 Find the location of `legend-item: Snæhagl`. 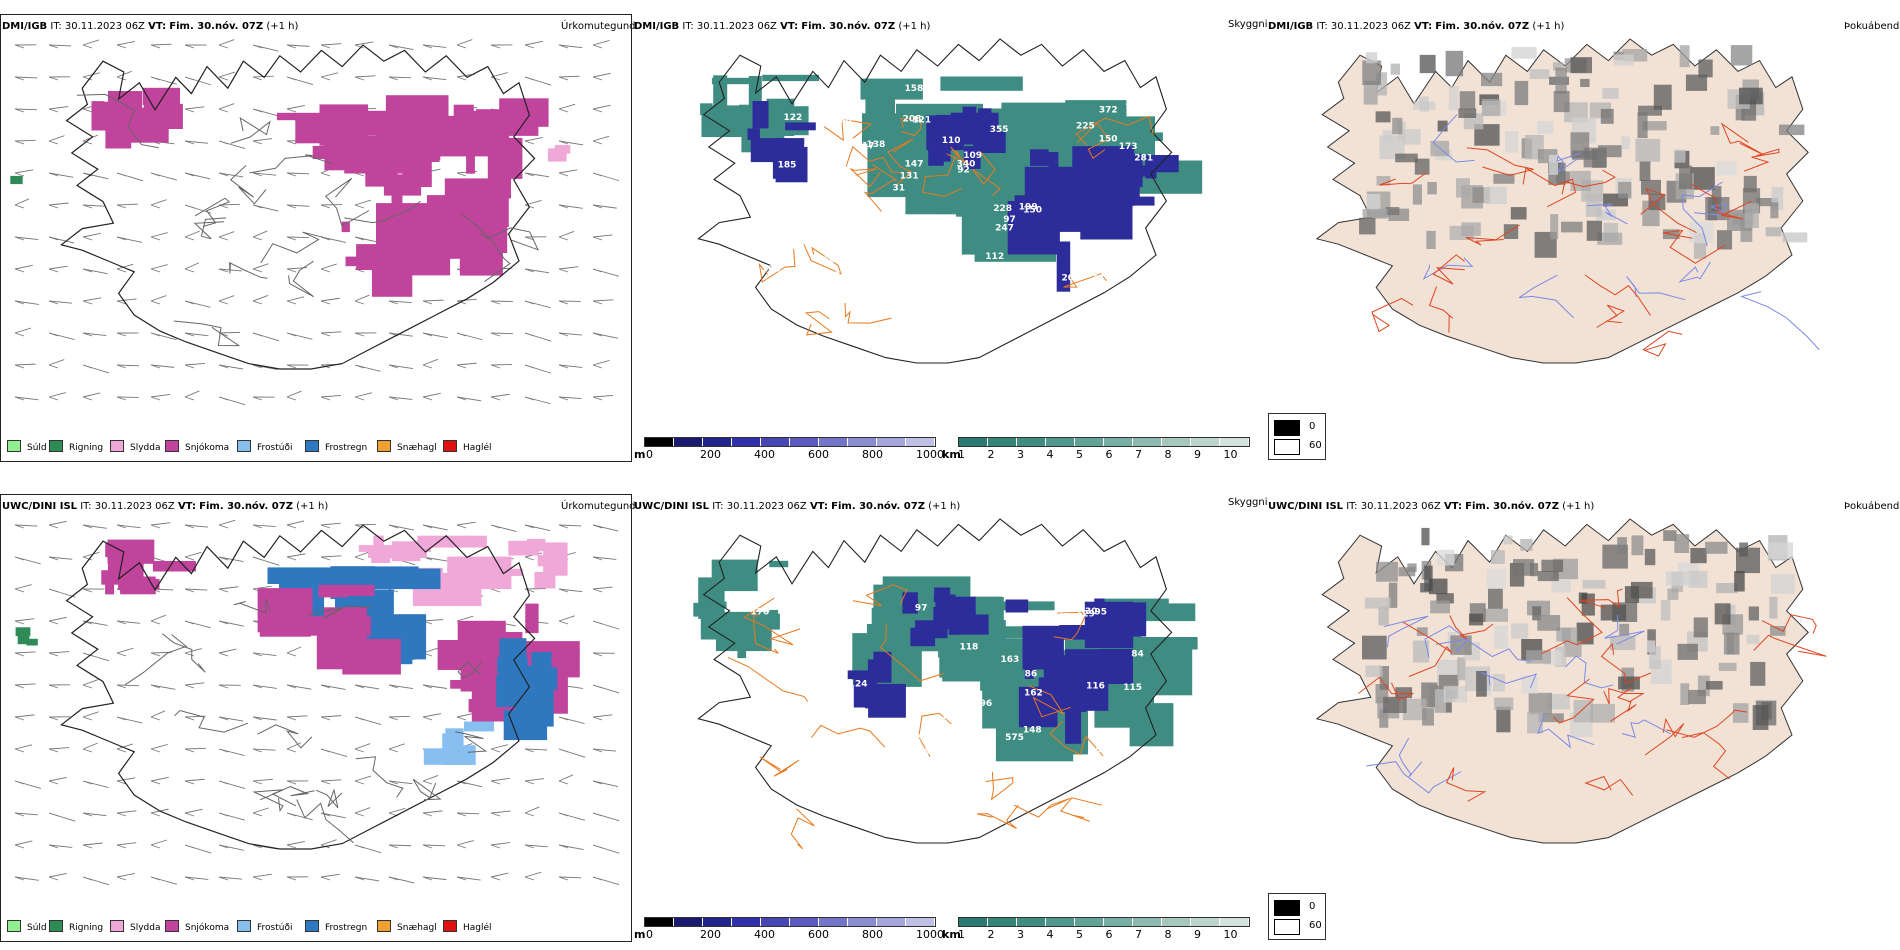

legend-item: Snæhagl is located at coordinates (407, 926).